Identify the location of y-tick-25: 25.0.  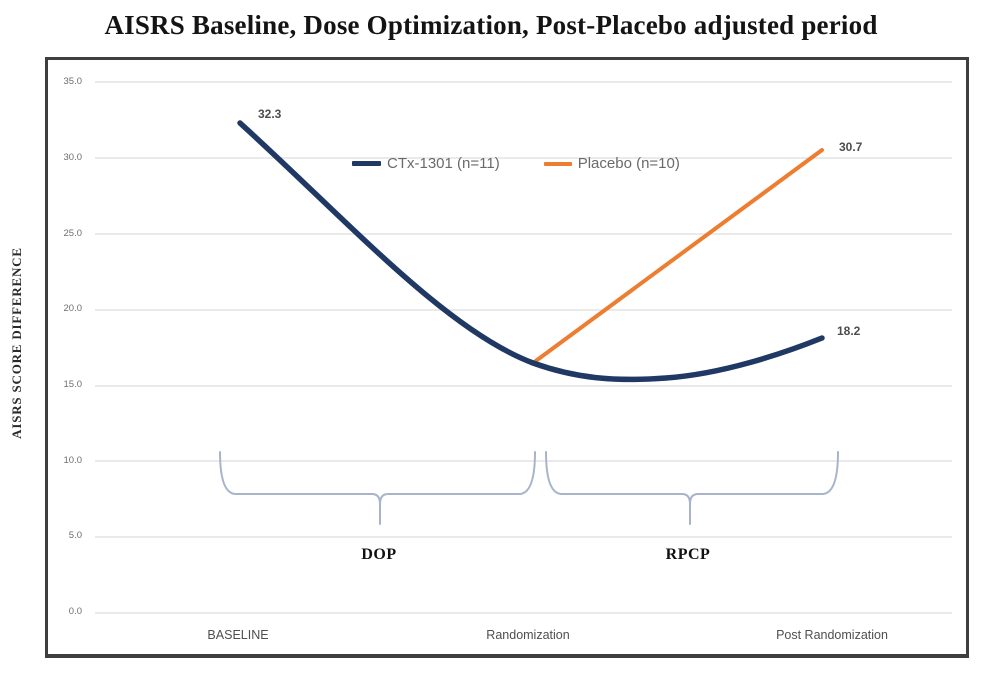
(73, 233).